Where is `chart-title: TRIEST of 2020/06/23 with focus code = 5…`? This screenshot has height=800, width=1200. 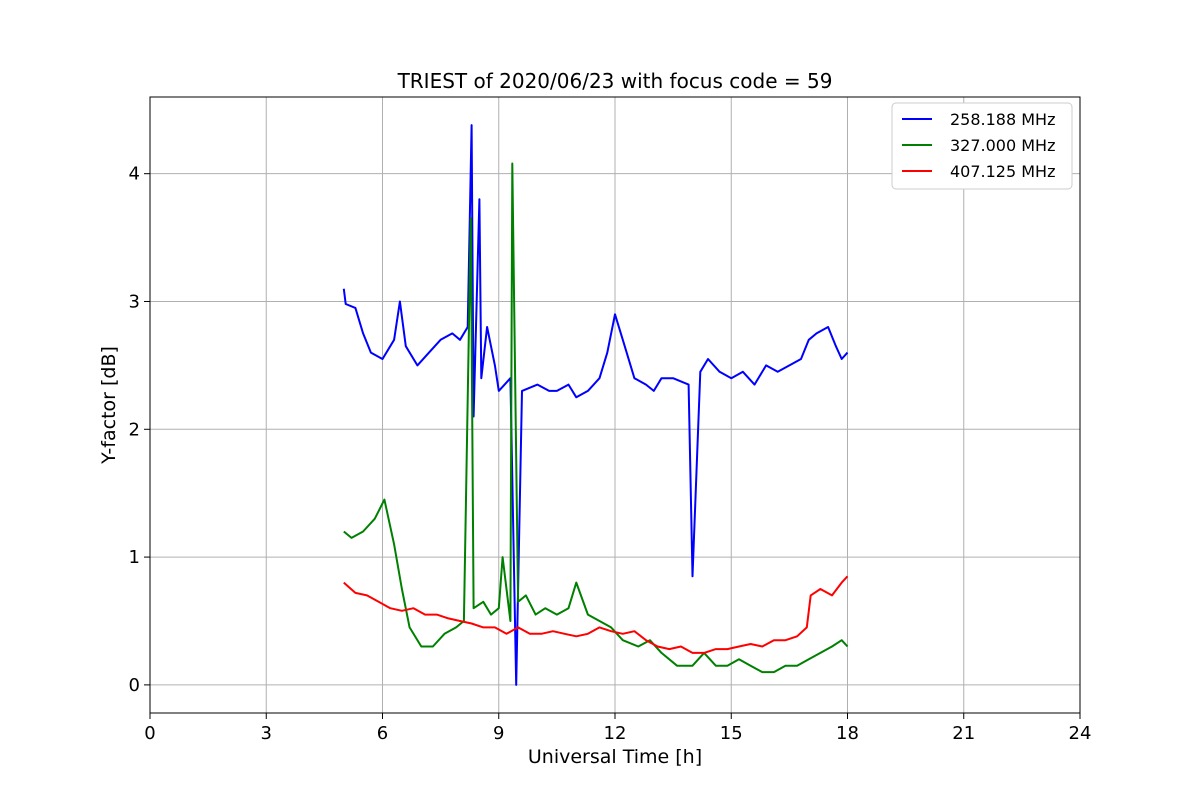
chart-title: TRIEST of 2020/06/23 with focus code = 5… is located at coordinates (615, 81).